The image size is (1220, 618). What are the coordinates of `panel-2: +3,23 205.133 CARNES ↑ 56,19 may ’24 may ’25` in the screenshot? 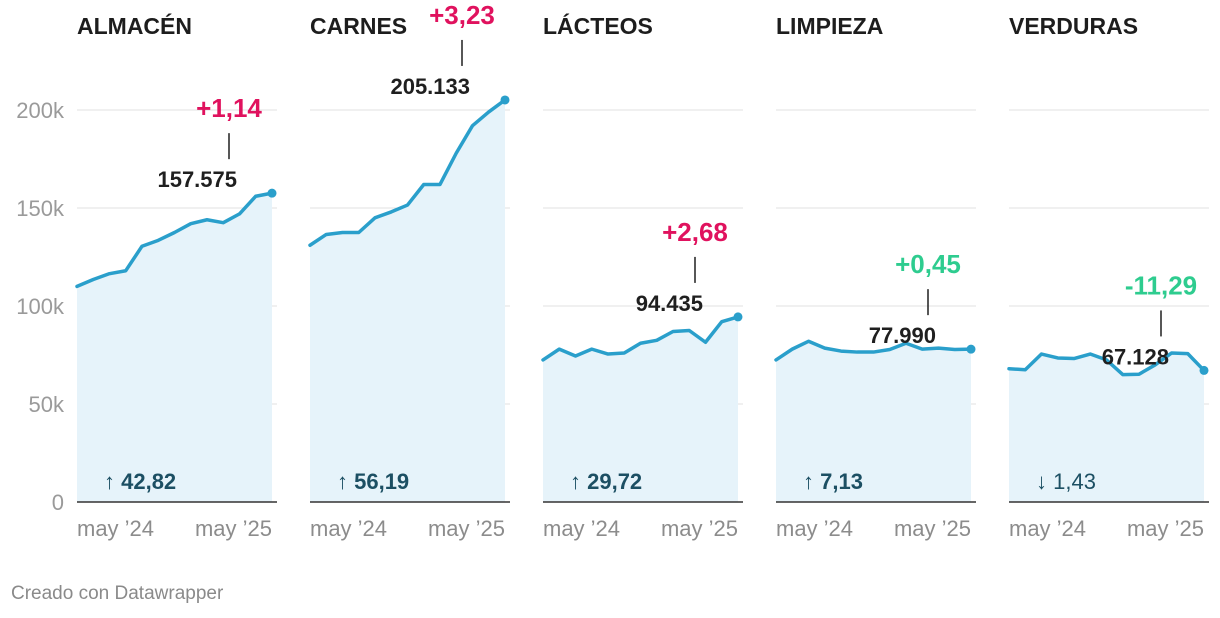 It's located at (409, 270).